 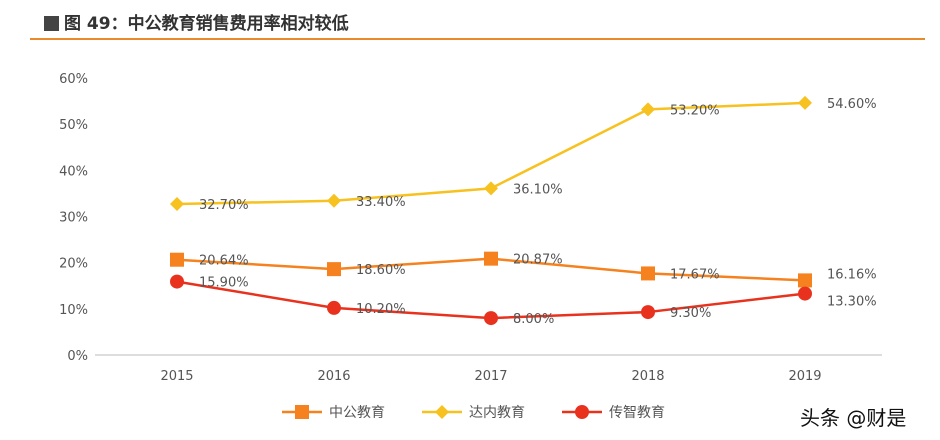 What do you see at coordinates (852, 302) in the screenshot?
I see `data-label: 13.30%` at bounding box center [852, 302].